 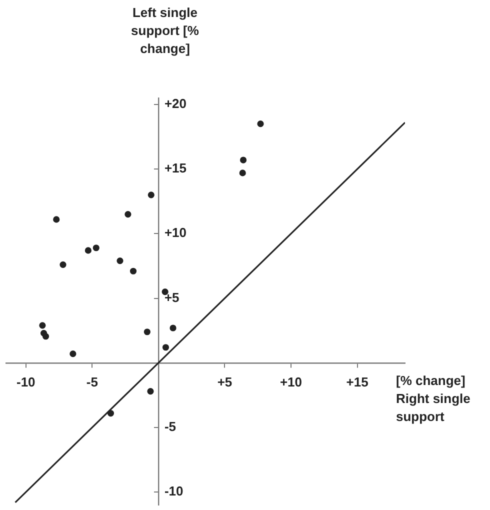 What do you see at coordinates (26, 382) in the screenshot?
I see `x-tick-label: -10` at bounding box center [26, 382].